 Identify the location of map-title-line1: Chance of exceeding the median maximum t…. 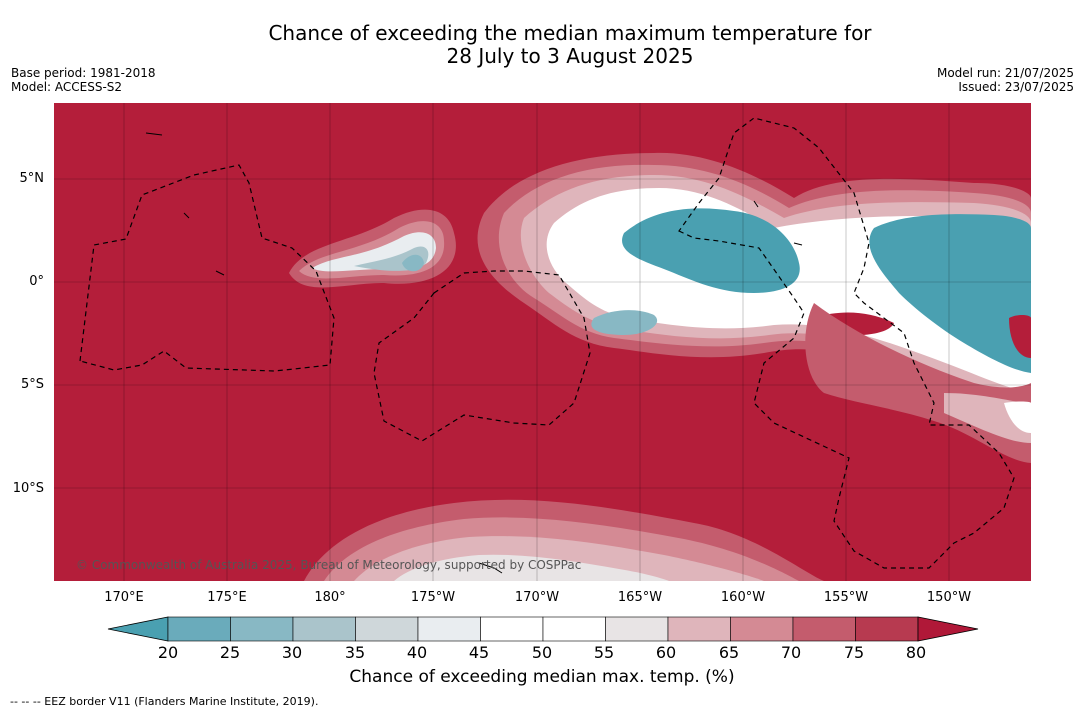
(570, 33).